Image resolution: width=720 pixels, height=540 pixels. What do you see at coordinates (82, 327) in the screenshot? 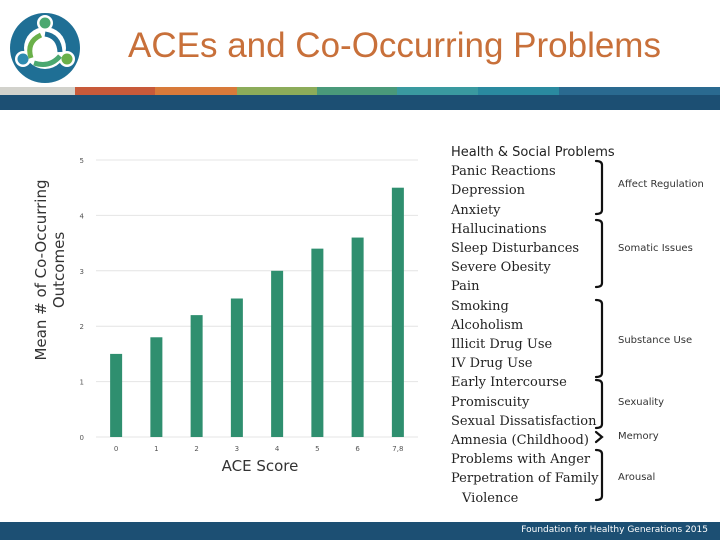
I see `y-tick-label: 2` at bounding box center [82, 327].